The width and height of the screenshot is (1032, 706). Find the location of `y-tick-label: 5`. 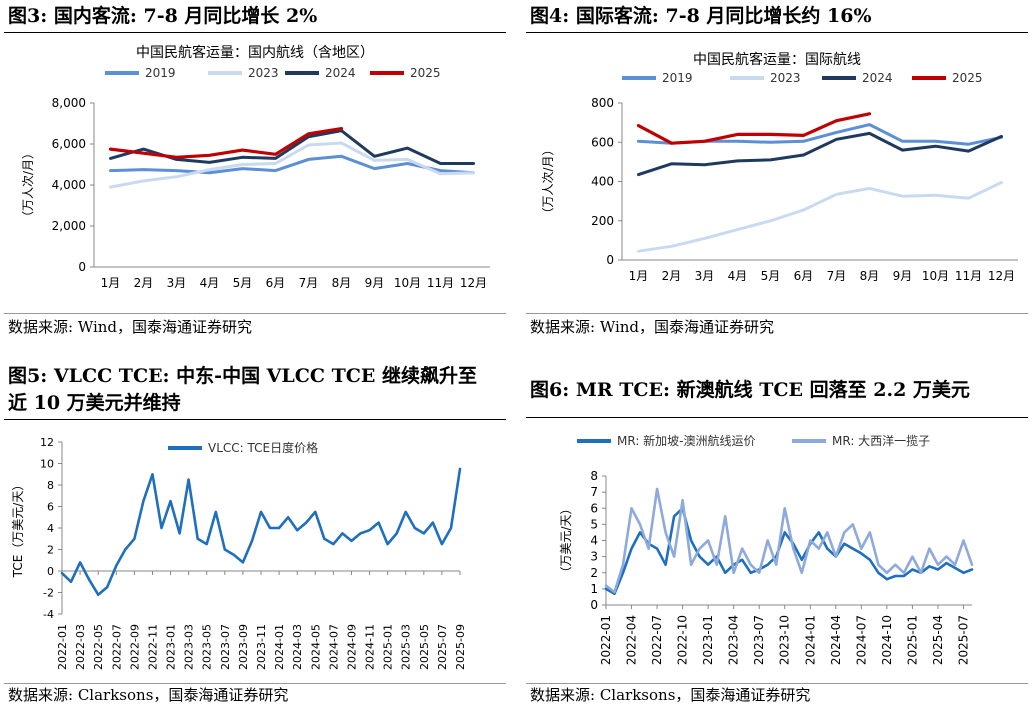

y-tick-label: 5 is located at coordinates (594, 524).